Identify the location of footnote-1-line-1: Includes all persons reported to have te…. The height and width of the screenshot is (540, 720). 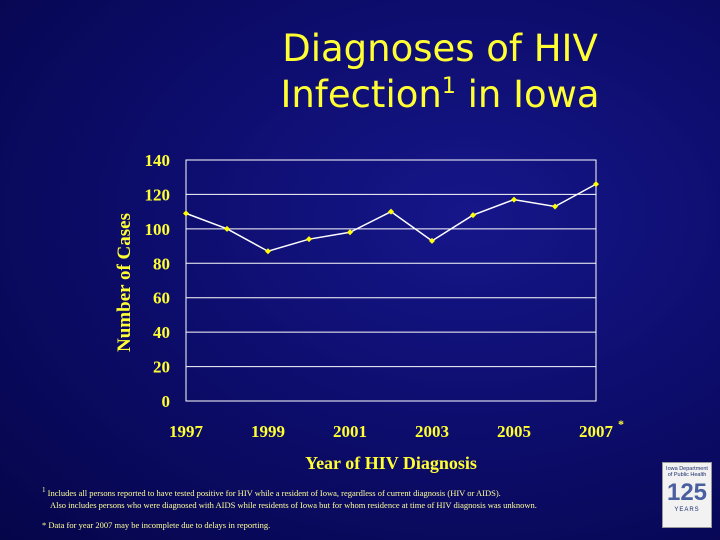
(274, 492).